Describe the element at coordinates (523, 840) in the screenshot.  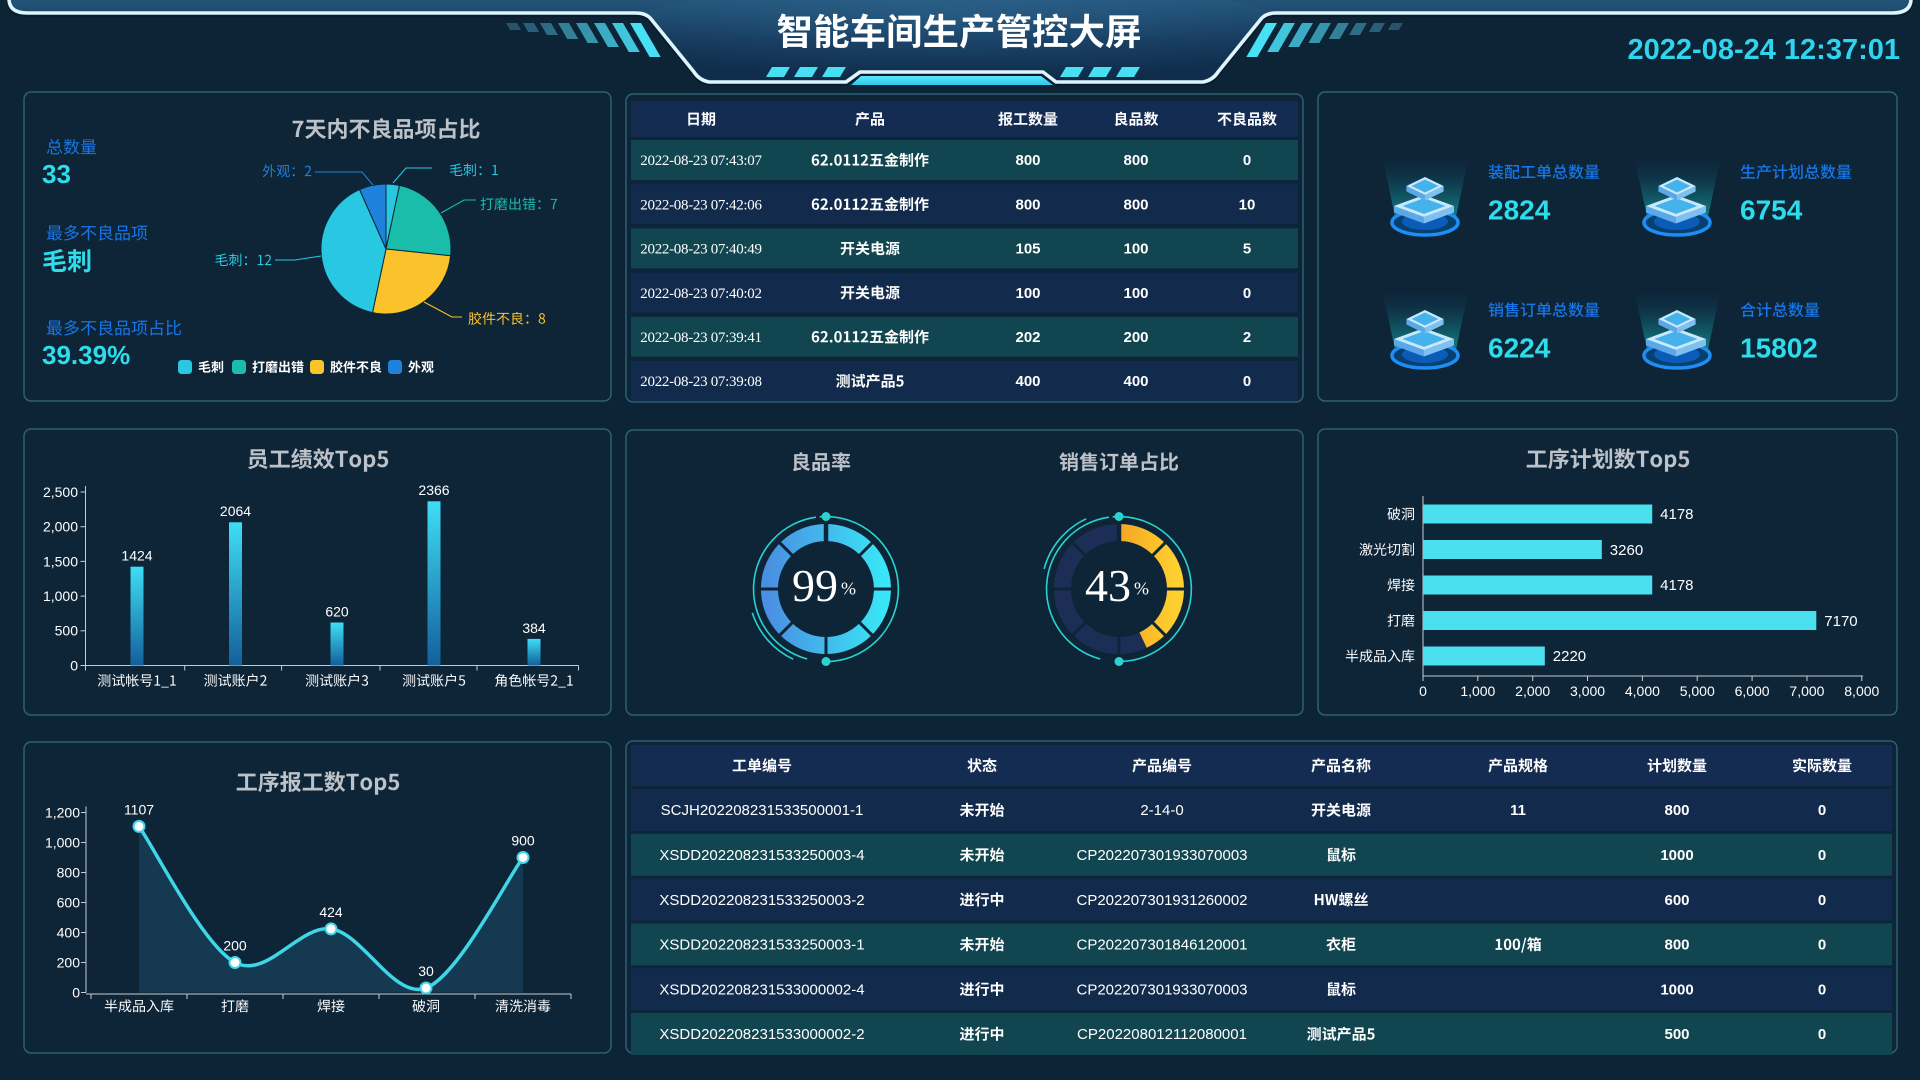
I see `svg-text: 900` at that location.